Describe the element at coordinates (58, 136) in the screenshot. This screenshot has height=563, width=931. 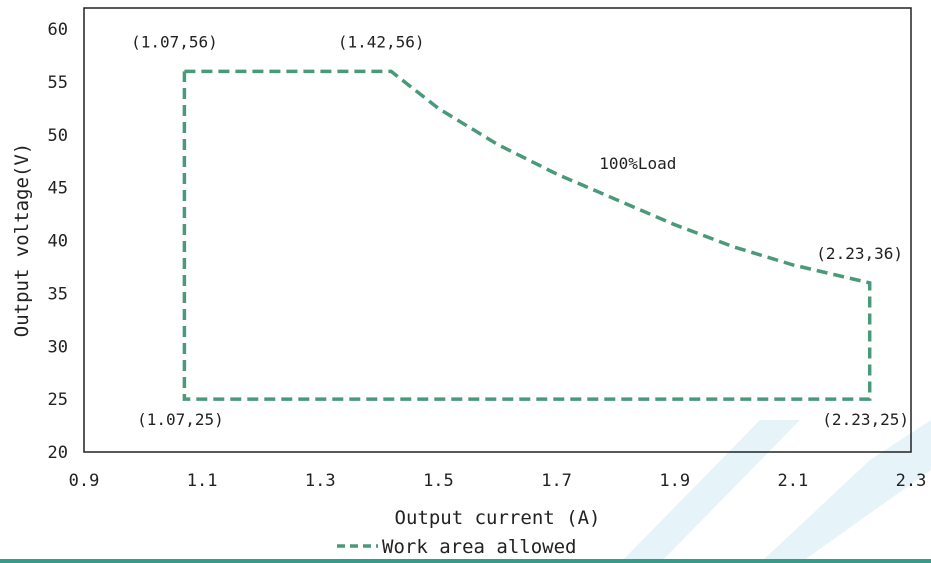
I see `y-tick-label: 50` at that location.